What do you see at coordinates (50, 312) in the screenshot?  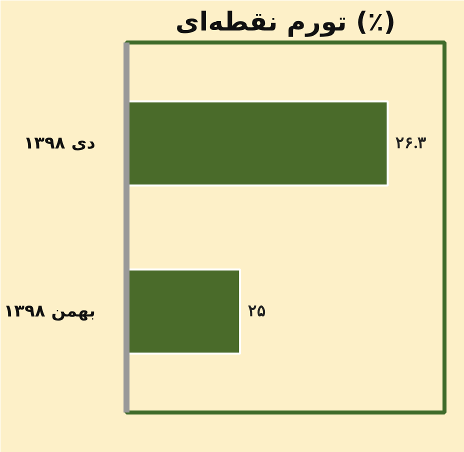 I see `y-tick-label: بهمن ۱۳۹۸` at bounding box center [50, 312].